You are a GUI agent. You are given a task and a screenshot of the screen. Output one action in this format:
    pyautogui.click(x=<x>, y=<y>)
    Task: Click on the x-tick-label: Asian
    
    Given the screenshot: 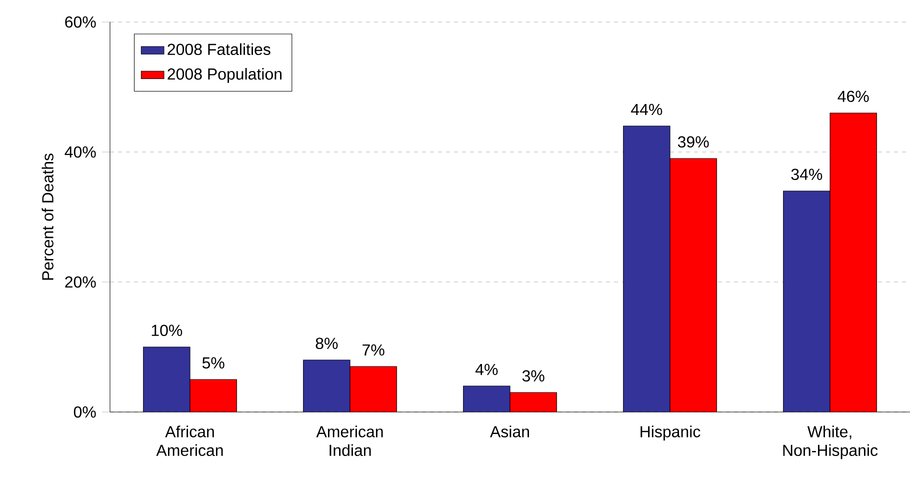 What is the action you would take?
    pyautogui.click(x=509, y=432)
    